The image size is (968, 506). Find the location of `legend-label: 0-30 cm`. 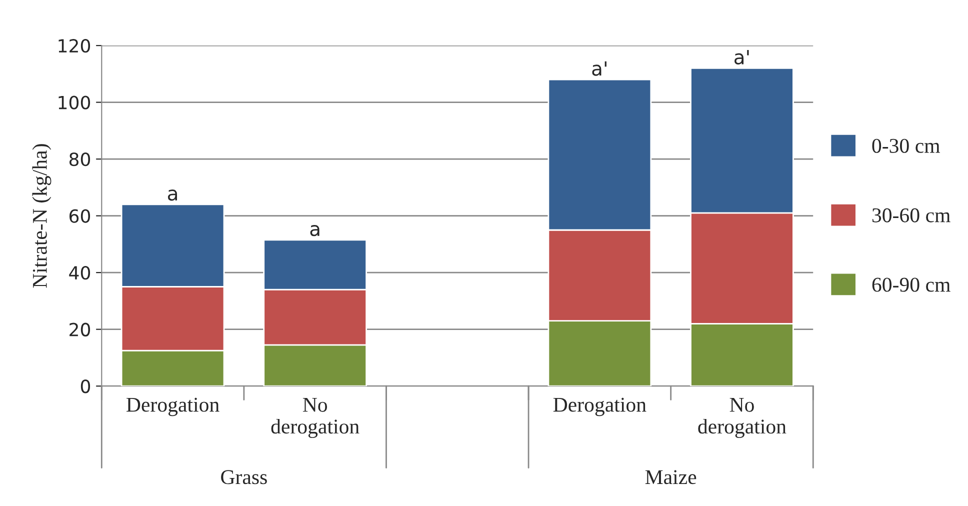

legend-label: 0-30 cm is located at coordinates (906, 145).